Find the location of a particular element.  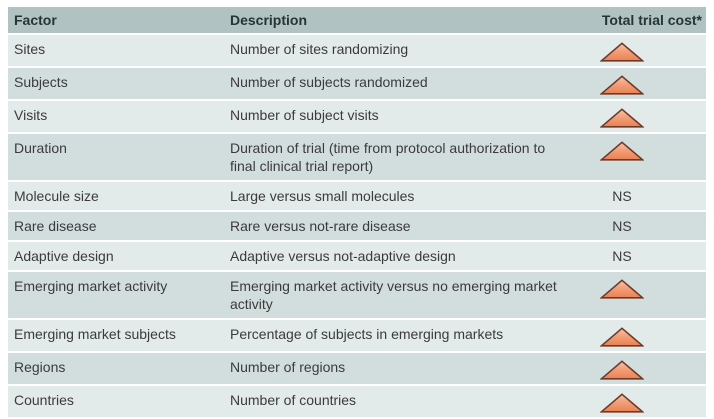

column-header-total-trial-cost: Total trial cost* is located at coordinates (651, 20).